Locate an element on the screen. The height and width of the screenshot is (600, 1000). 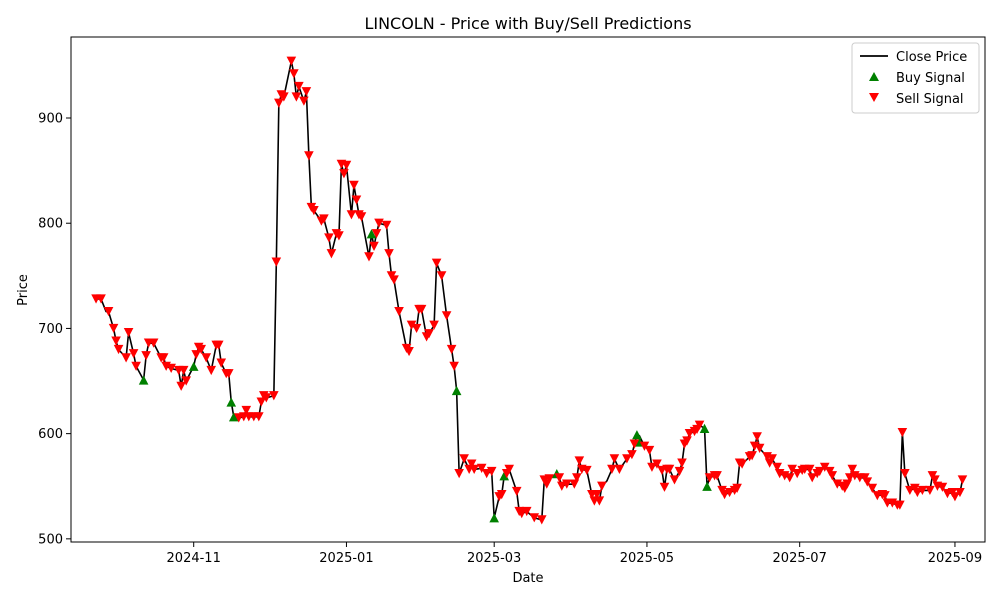
x-axis-label: Date is located at coordinates (527, 578).